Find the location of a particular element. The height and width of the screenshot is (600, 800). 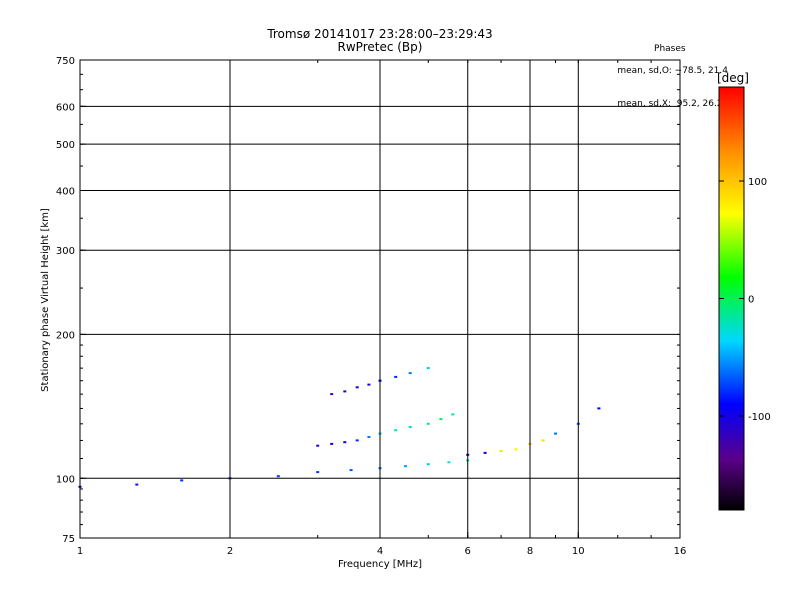

x-tick-label: 10 is located at coordinates (578, 551).